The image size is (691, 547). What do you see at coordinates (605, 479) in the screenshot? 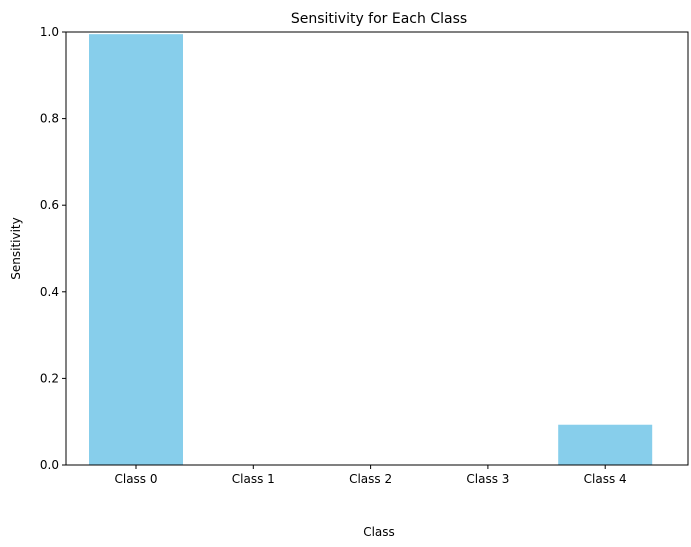
I see `x-tick-label: Class 4` at bounding box center [605, 479].